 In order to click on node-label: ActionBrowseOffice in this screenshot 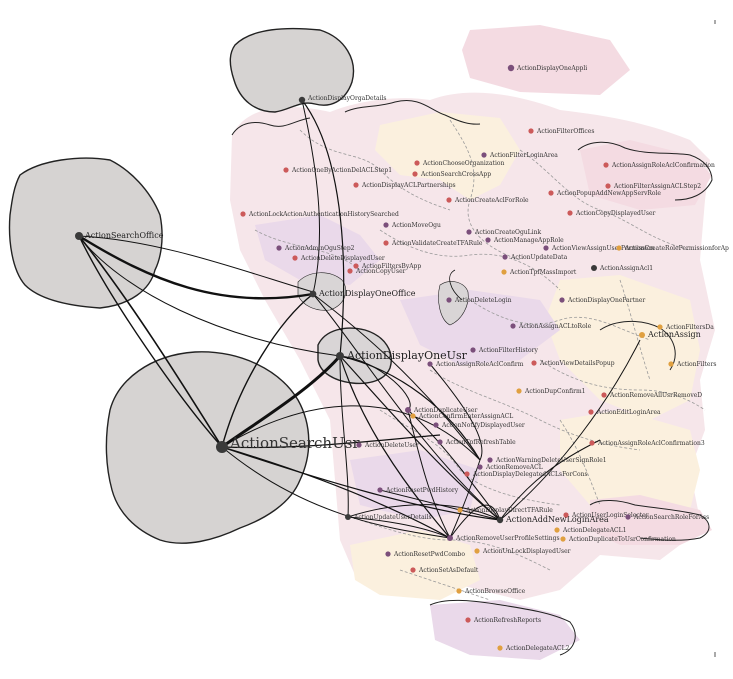, I will do `click(495, 591)`.